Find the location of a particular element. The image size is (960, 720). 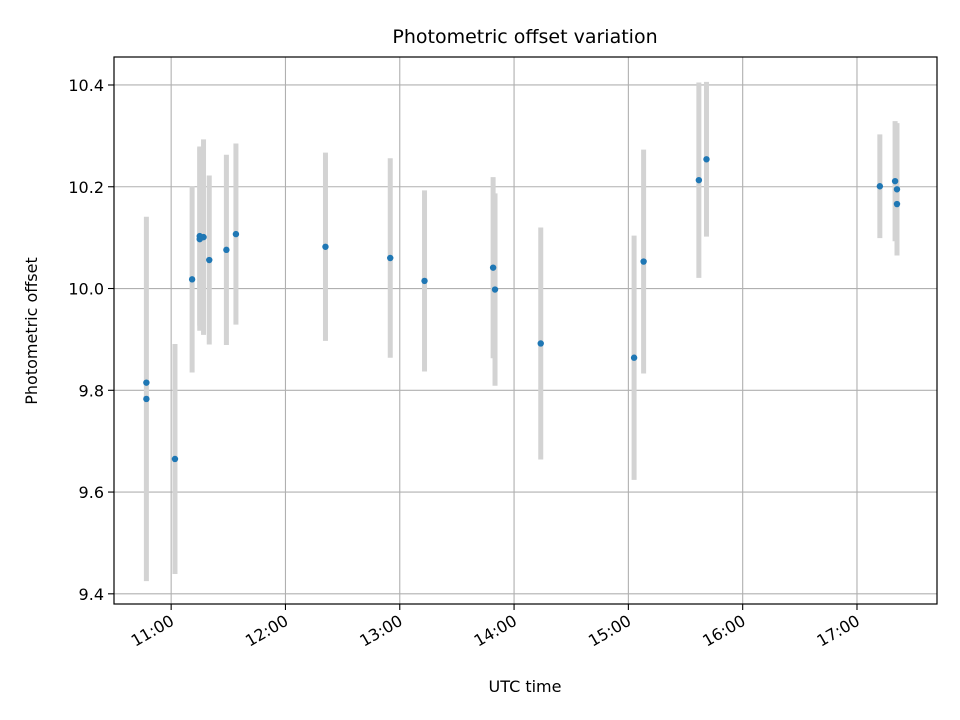

x-axis-label: UTC time is located at coordinates (525, 686).